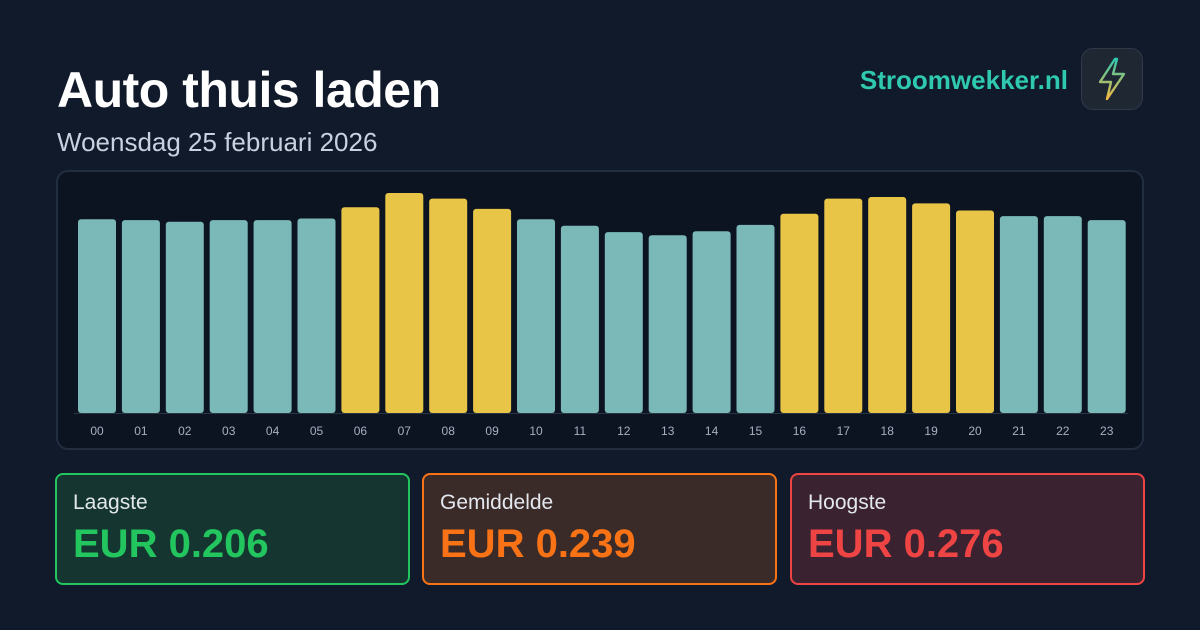 The image size is (1200, 630). I want to click on brand-name: Stroomwekker.nl, so click(963, 80).